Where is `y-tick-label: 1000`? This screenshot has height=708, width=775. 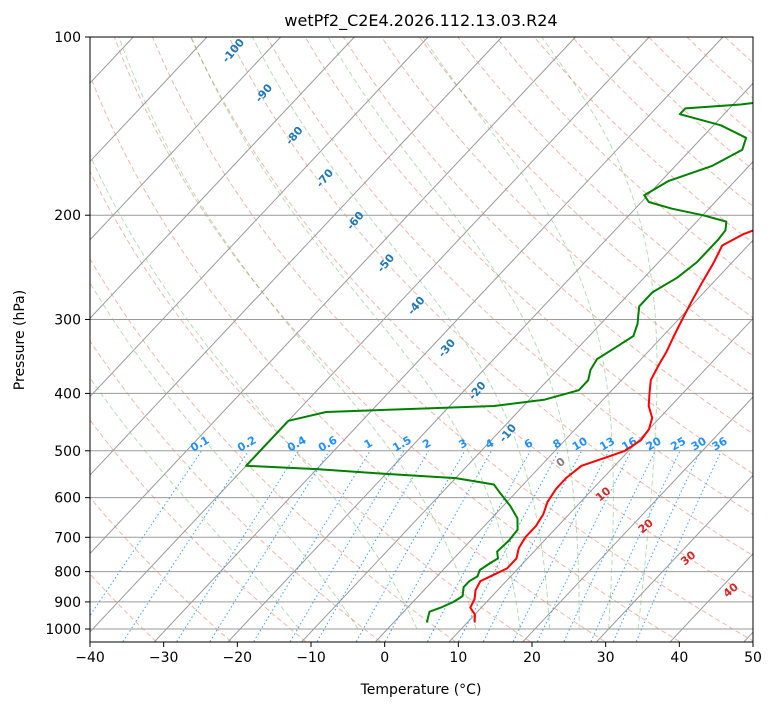 y-tick-label: 1000 is located at coordinates (63, 630).